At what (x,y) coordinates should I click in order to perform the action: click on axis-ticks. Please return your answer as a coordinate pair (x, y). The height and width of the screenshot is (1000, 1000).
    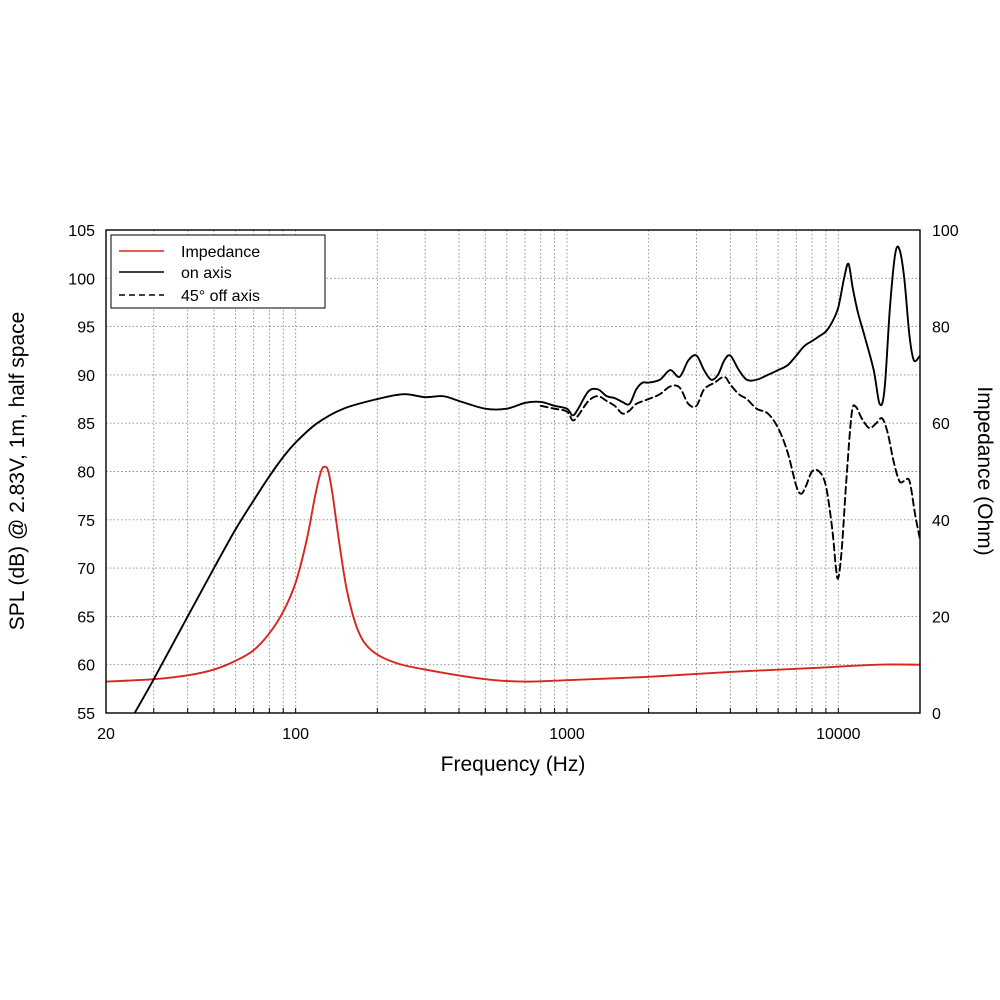
    Looking at the image, I should click on (496, 710).